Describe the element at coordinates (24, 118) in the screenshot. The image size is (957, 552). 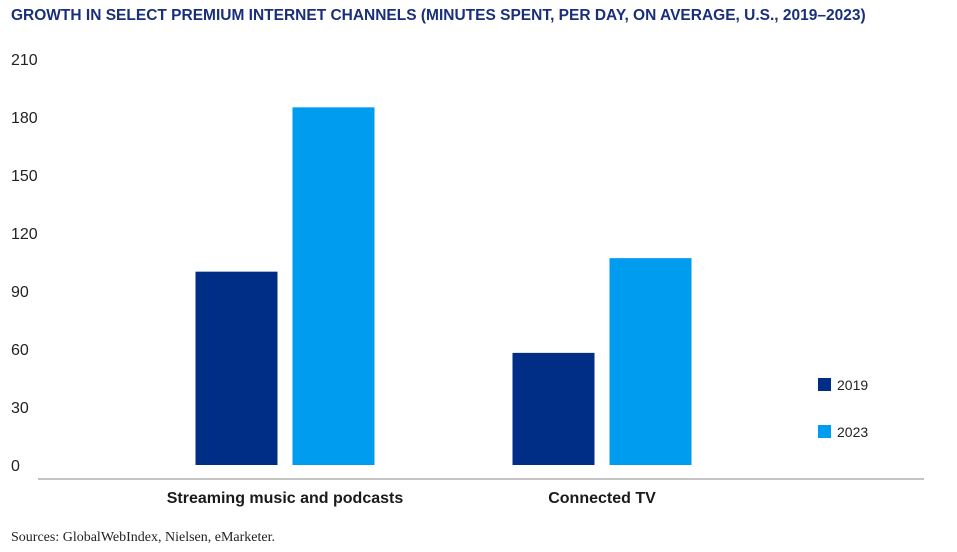
I see `y-tick-label-180: 180` at that location.